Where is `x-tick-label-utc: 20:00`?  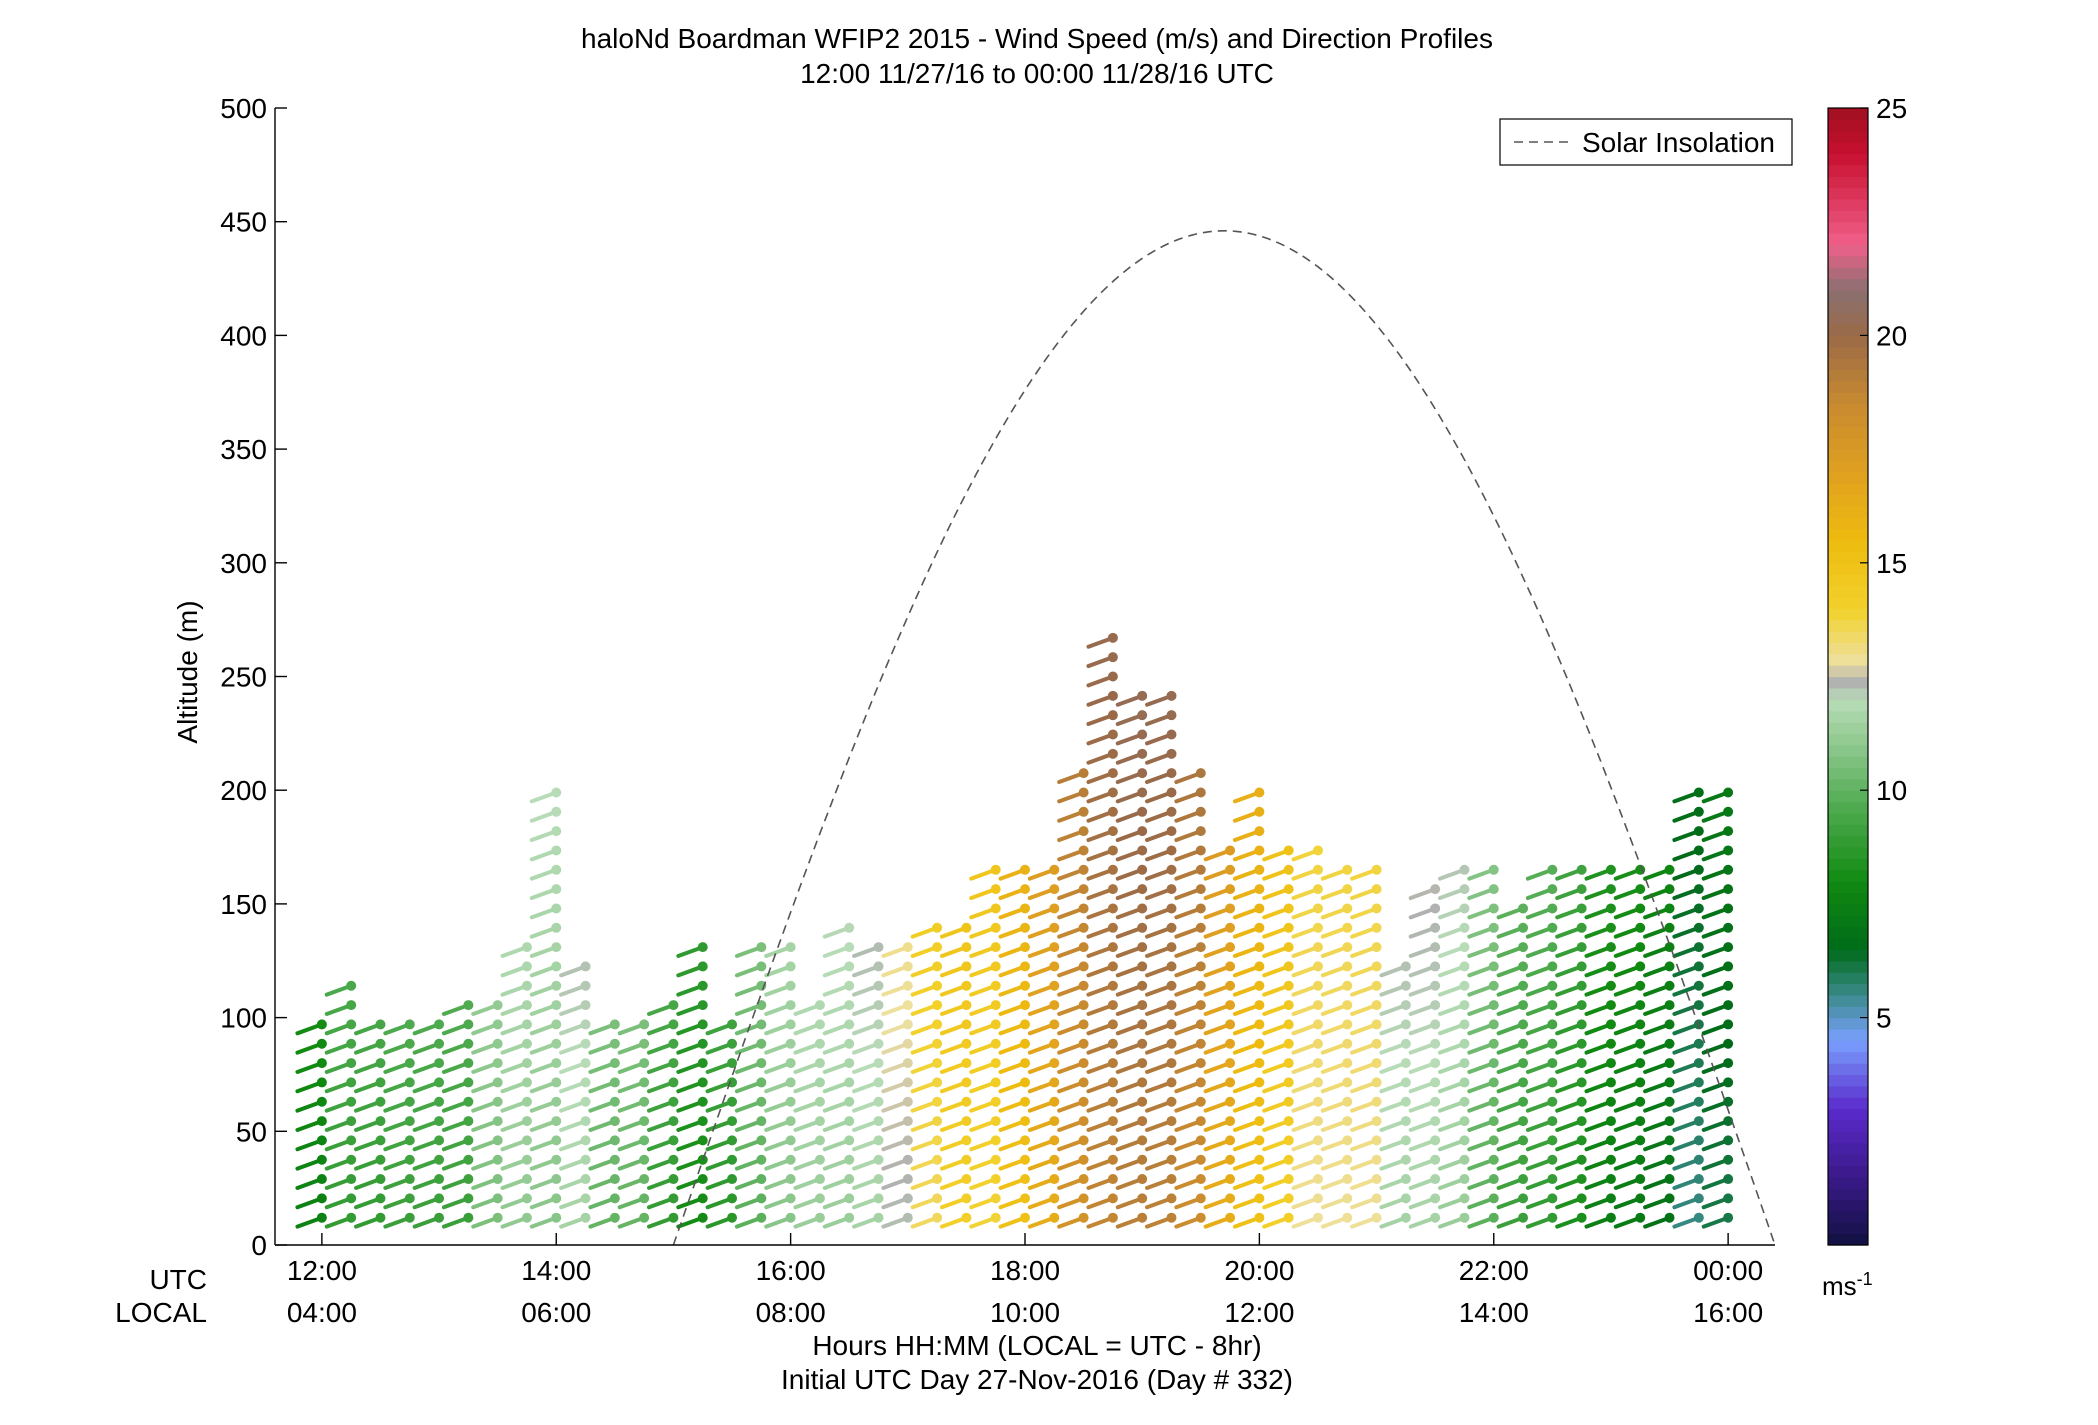
x-tick-label-utc: 20:00 is located at coordinates (1259, 1270).